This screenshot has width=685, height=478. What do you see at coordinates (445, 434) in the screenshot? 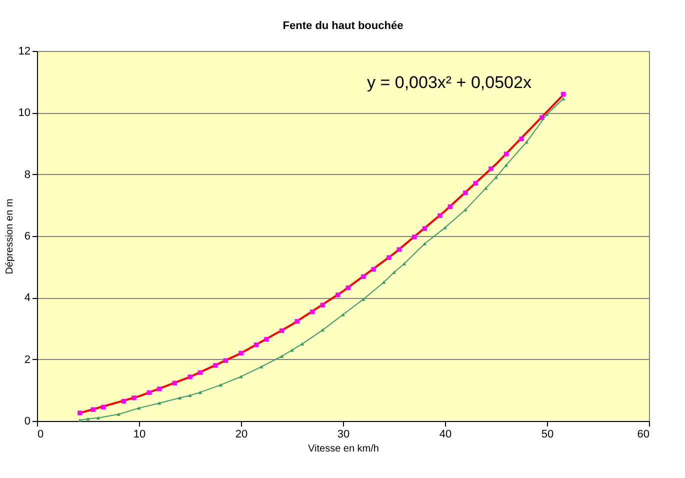
I see `x-tick-label: 40` at bounding box center [445, 434].